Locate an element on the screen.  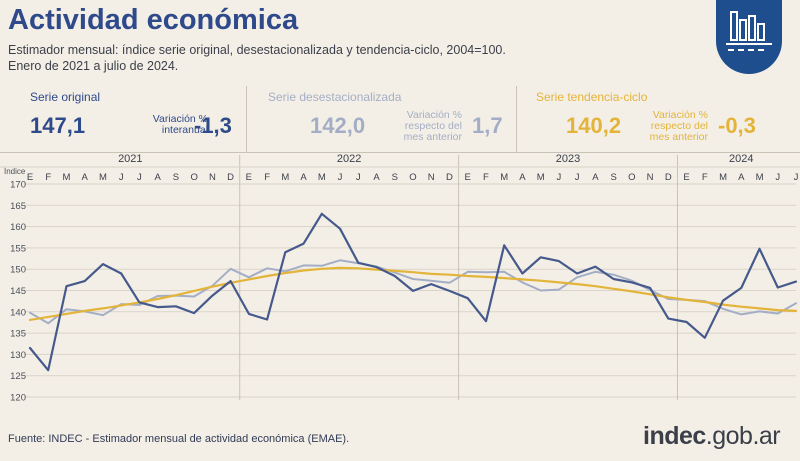
panel-desest-var-label: Variación % respecto del mes anterior is located at coordinates (421, 126).